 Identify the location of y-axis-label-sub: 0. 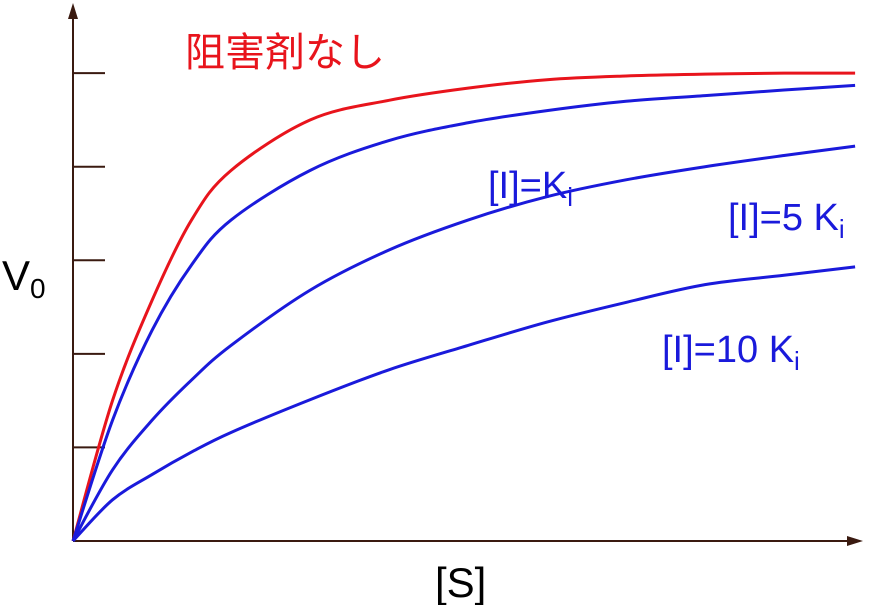
(38, 288).